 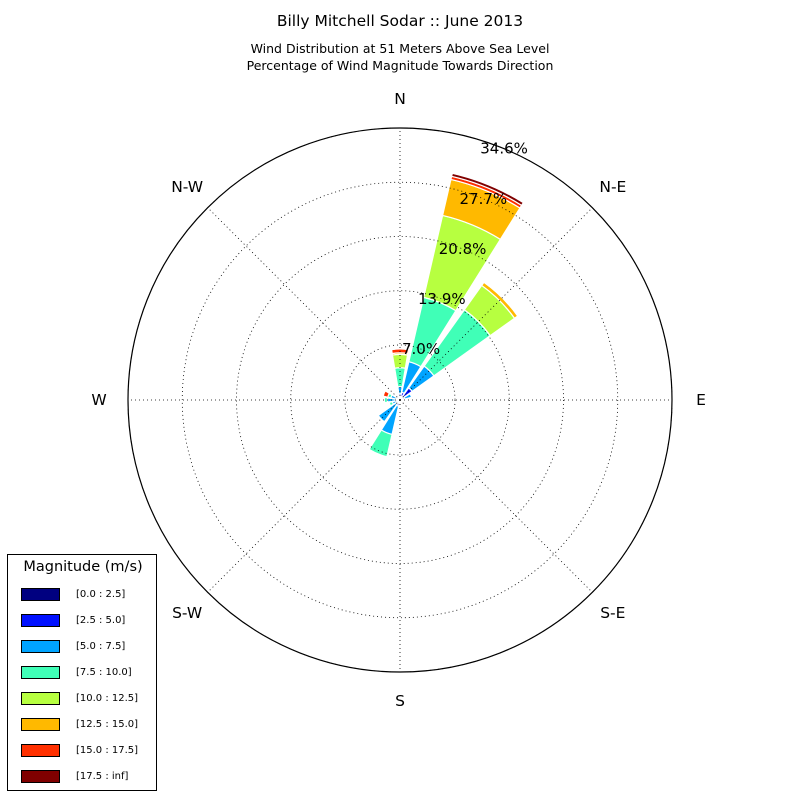 What do you see at coordinates (98, 400) in the screenshot?
I see `direction-label-w: W` at bounding box center [98, 400].